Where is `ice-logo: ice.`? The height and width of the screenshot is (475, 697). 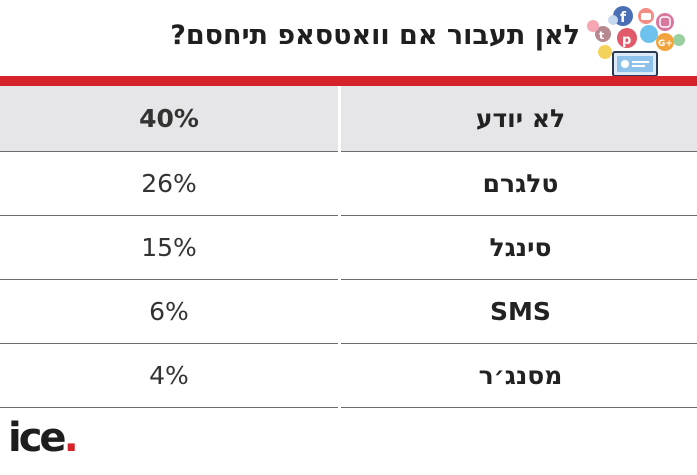
ice-logo: ice. is located at coordinates (43, 438).